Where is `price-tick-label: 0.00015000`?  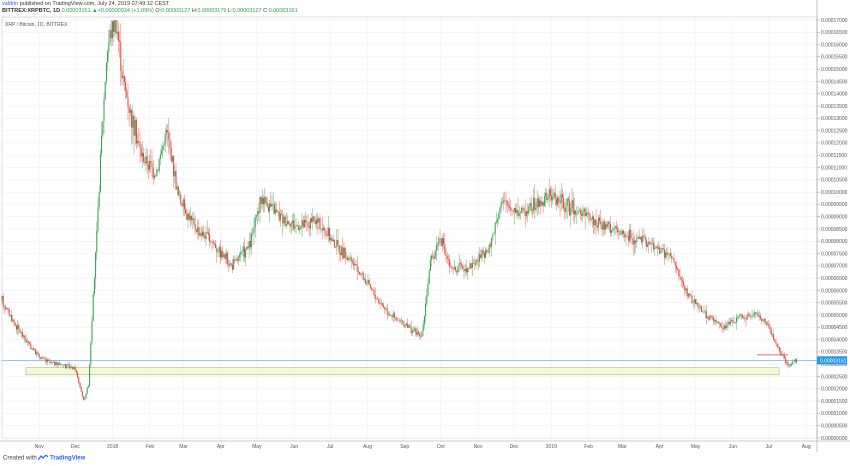
price-tick-label: 0.00015000 is located at coordinates (834, 70).